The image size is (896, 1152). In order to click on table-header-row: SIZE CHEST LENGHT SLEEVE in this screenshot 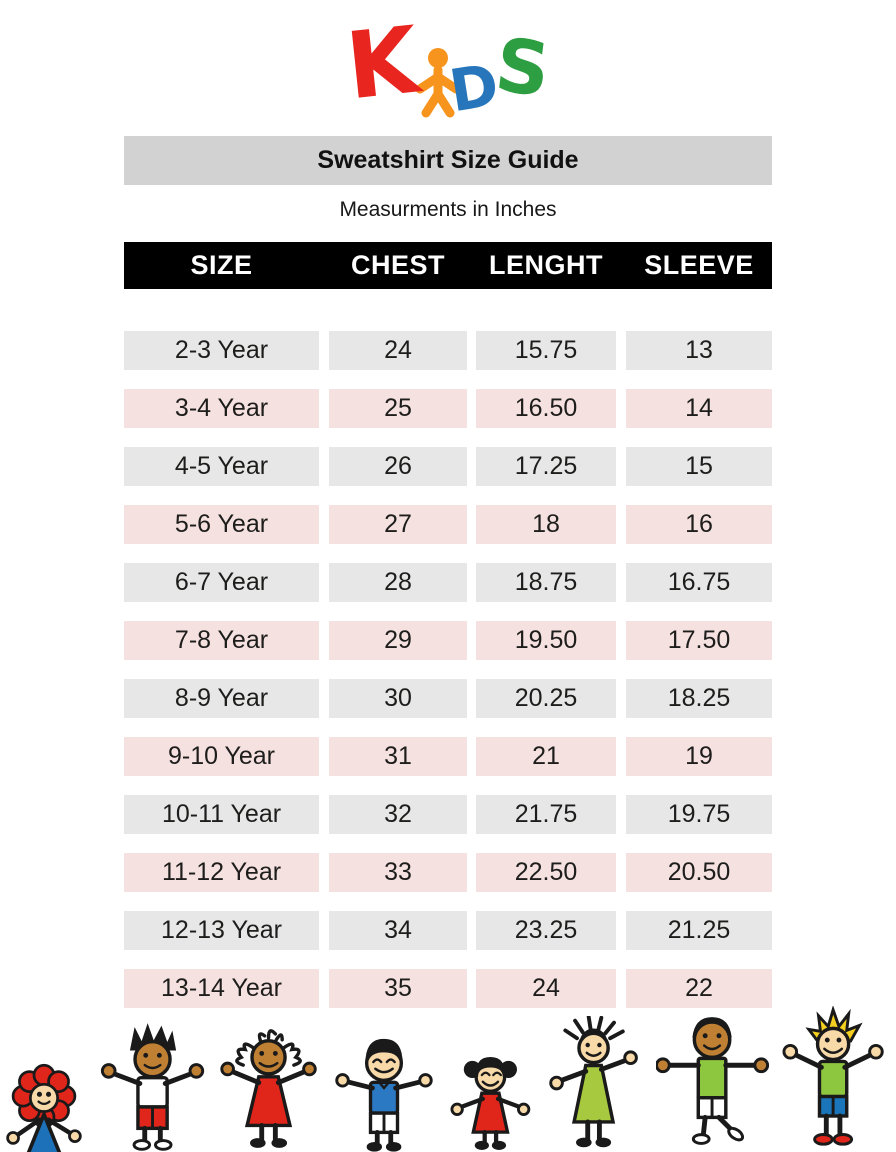, I will do `click(448, 265)`.